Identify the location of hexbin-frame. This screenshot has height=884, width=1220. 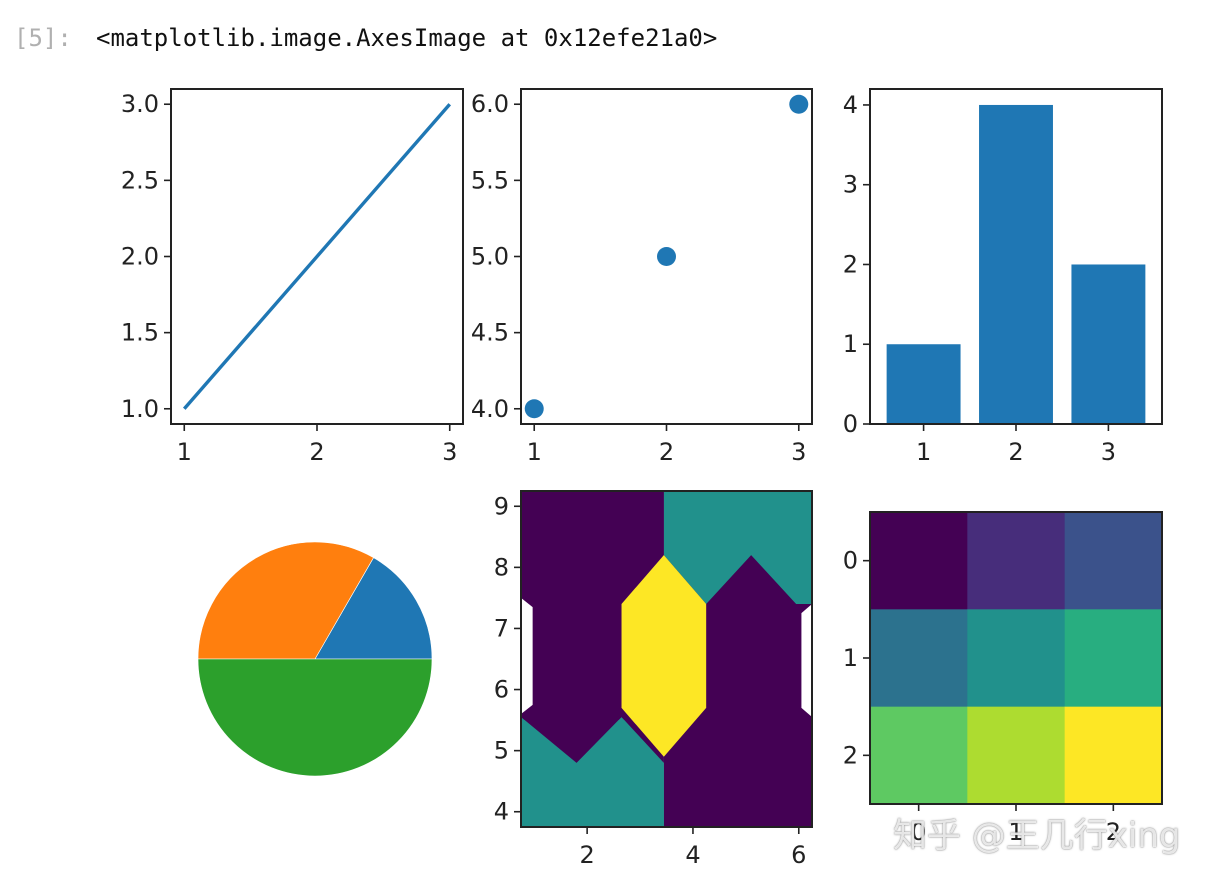
(666, 659).